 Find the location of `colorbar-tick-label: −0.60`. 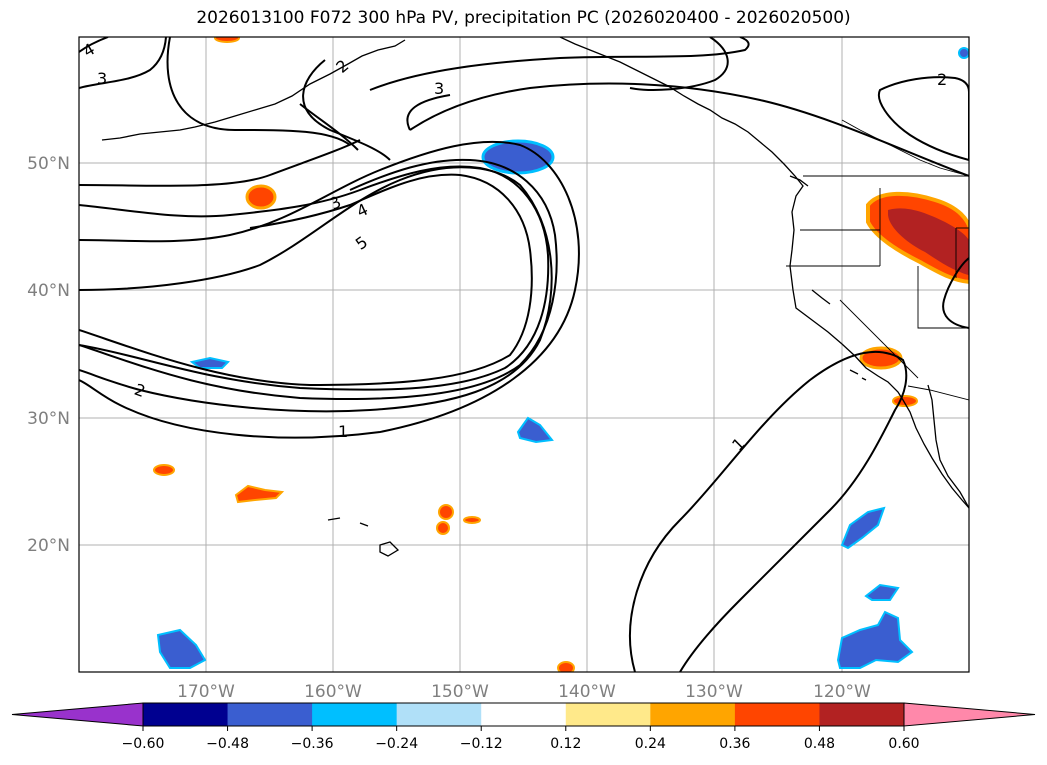

colorbar-tick-label: −0.60 is located at coordinates (143, 744).